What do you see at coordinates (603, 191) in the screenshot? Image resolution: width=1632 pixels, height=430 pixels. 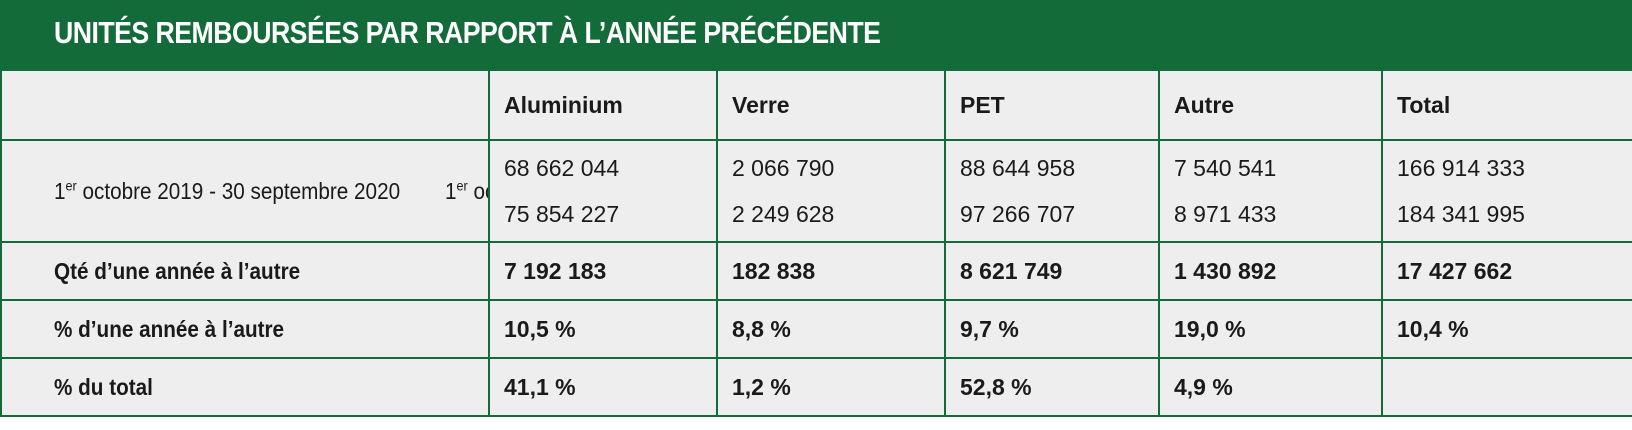 I see `period-values-aluminium: 68 662 044 75 854 227` at bounding box center [603, 191].